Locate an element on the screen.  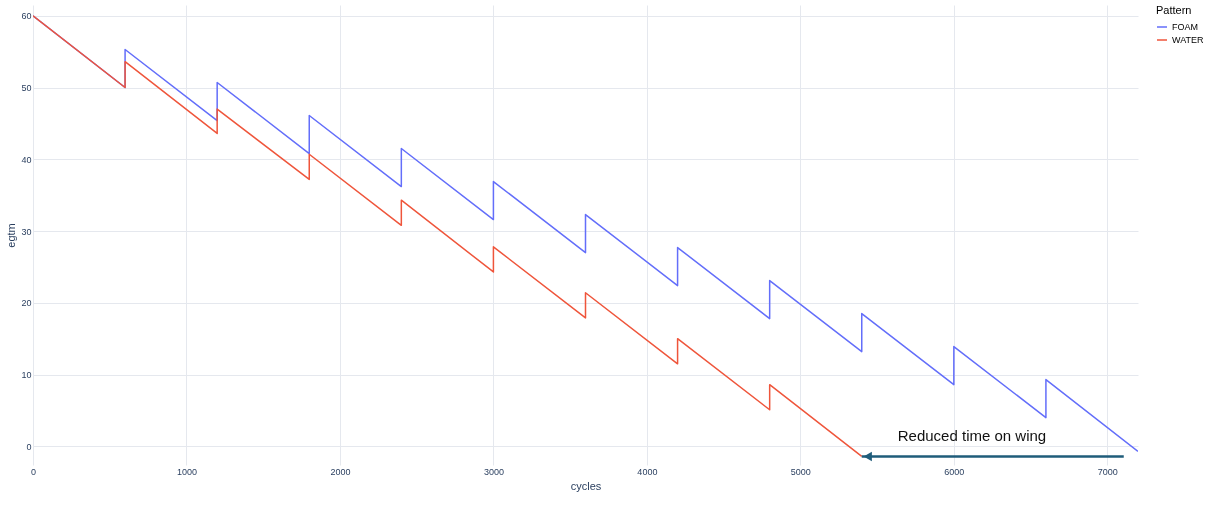
y-tick-label: 30 is located at coordinates (26, 231).